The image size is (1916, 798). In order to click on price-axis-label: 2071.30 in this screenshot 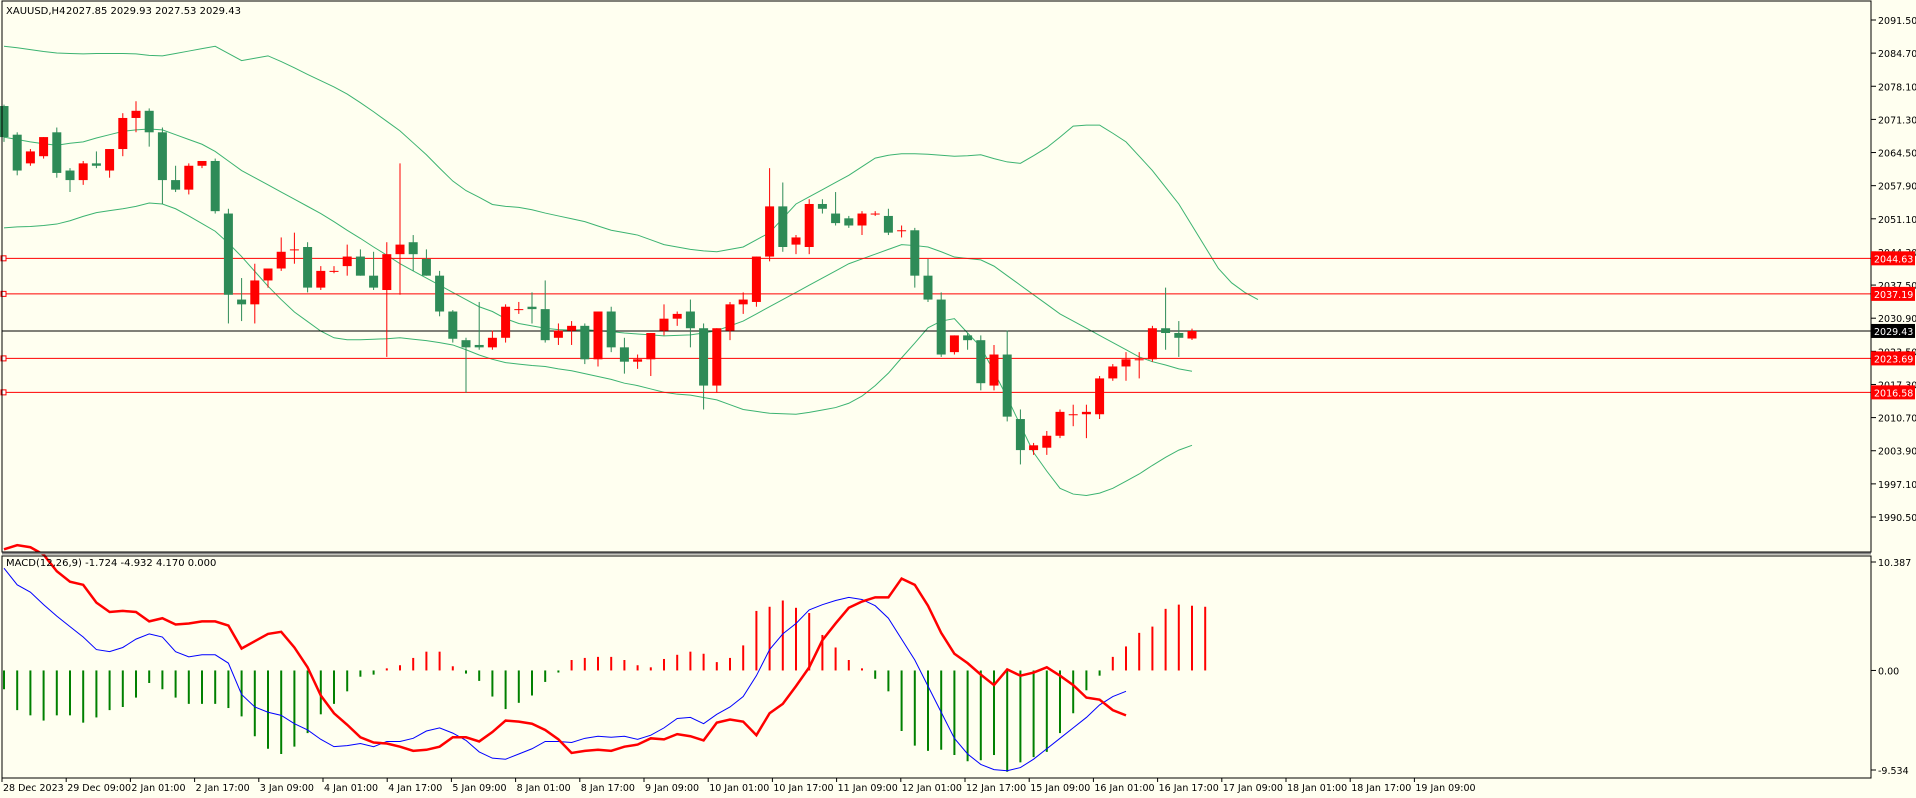, I will do `click(1897, 120)`.